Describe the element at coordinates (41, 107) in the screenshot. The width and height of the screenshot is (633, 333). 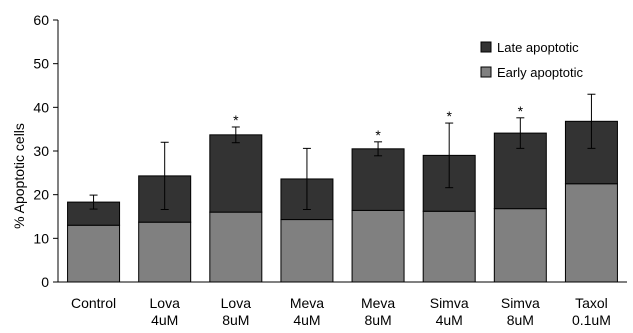
I see `y-tick-label: 40` at that location.